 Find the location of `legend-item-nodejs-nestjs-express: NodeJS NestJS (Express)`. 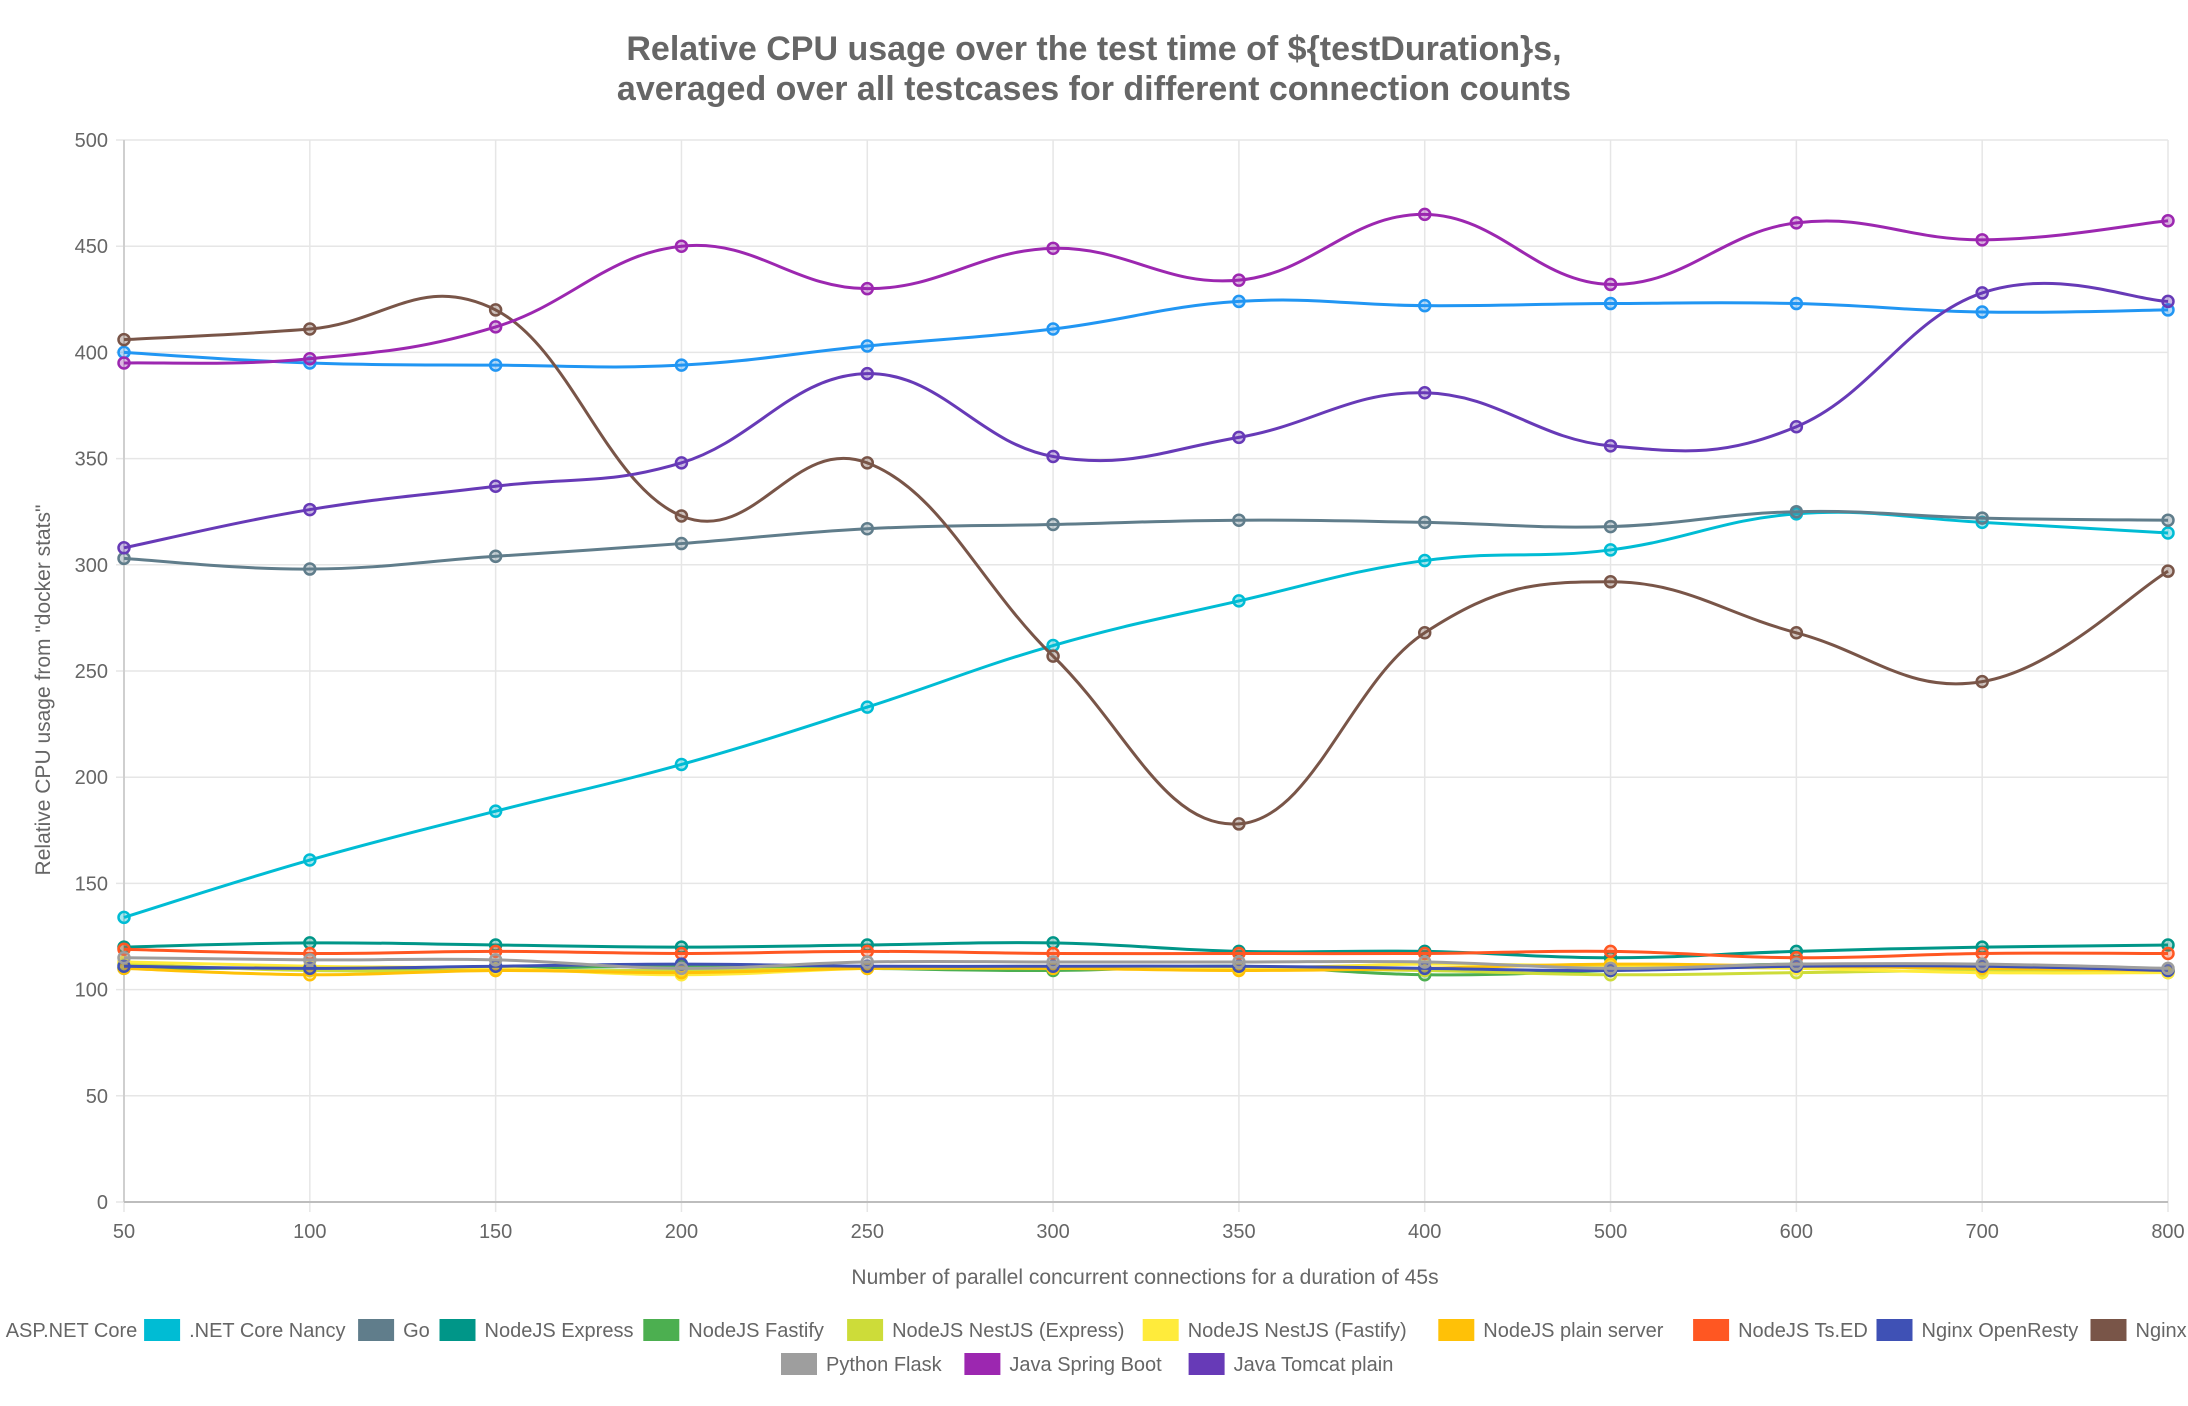

legend-item-nodejs-nestjs-express: NodeJS NestJS (Express) is located at coordinates (985, 1330).